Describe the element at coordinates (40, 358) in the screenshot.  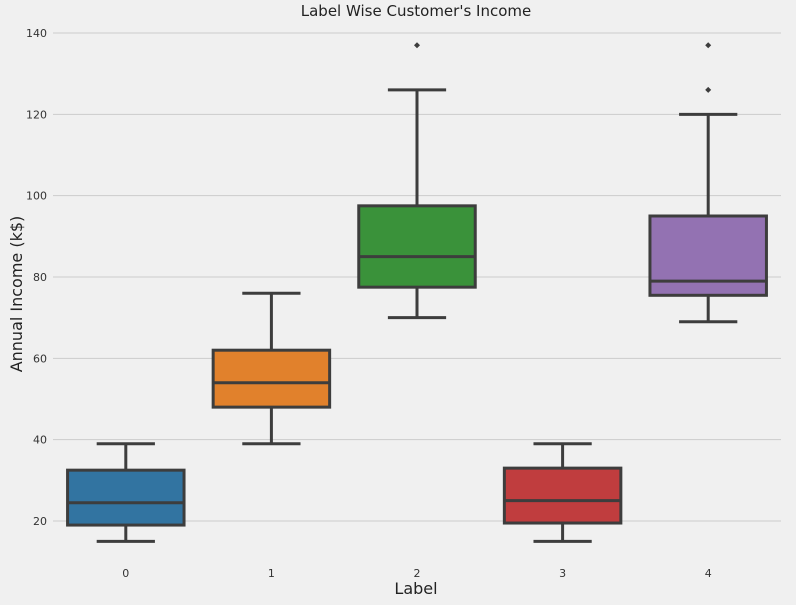
I see `y-tick-label-60: 60` at that location.